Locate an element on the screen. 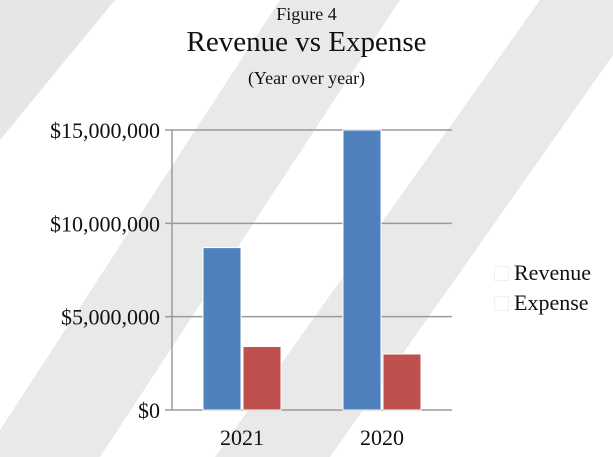 Image resolution: width=613 pixels, height=457 pixels. y-tick-label: $5,000,000 is located at coordinates (110, 317).